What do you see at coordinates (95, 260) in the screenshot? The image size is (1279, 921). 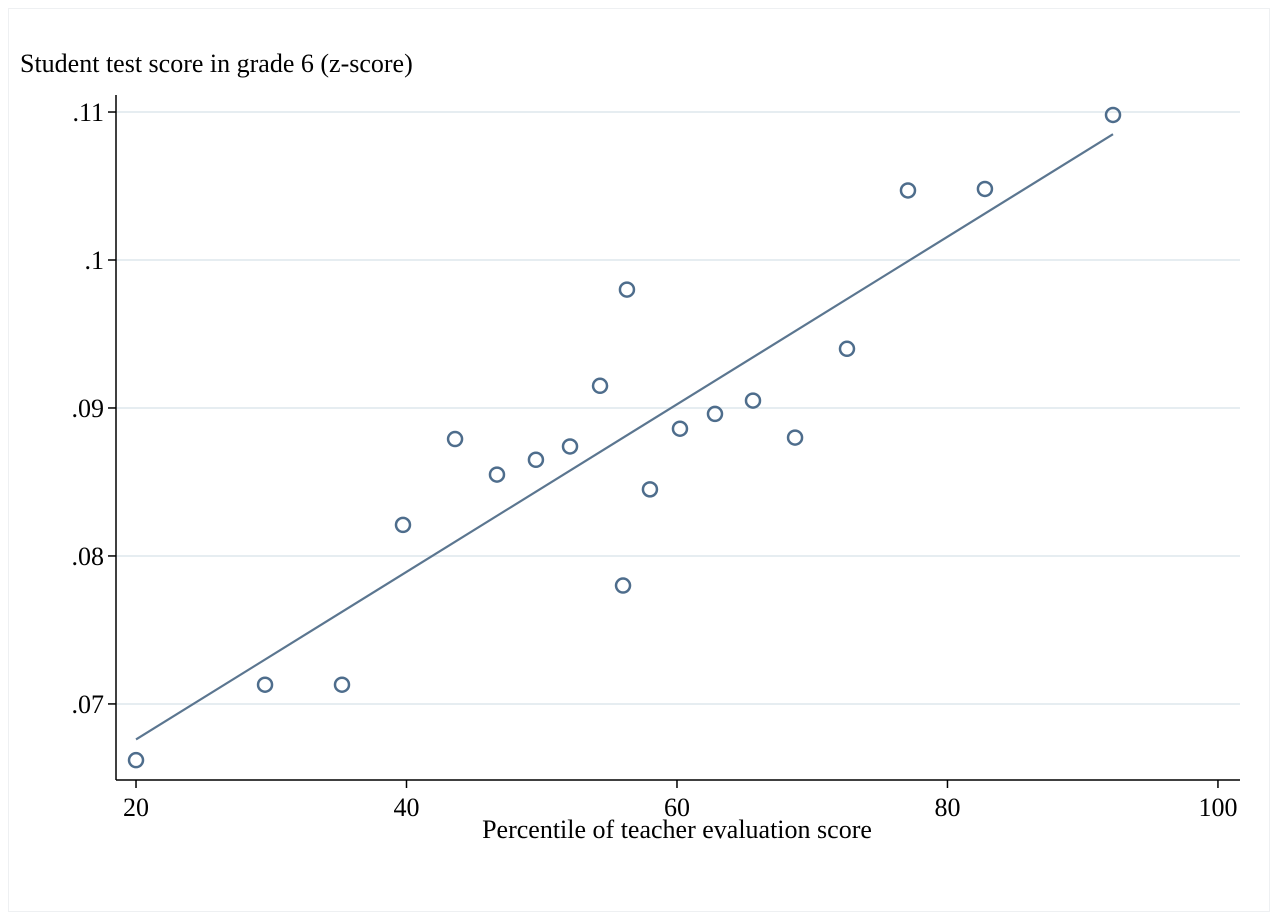 I see `y-tick-label: .1` at bounding box center [95, 260].